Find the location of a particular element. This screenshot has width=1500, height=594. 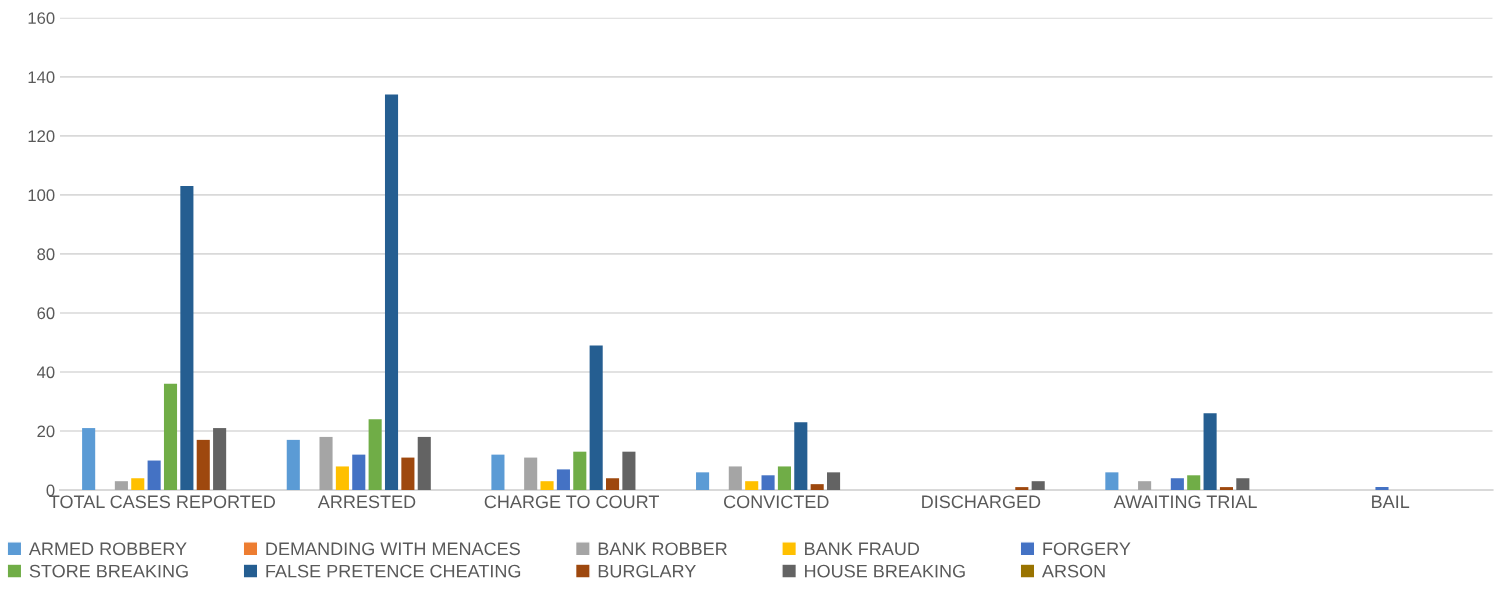

legend-label: ARSON is located at coordinates (1073, 571).